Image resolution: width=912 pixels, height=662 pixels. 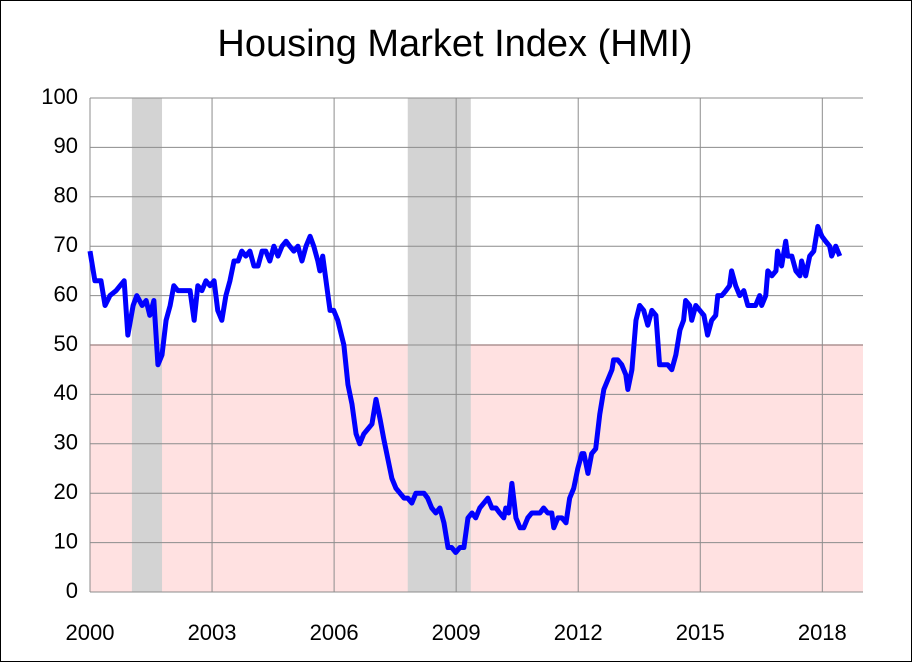 What do you see at coordinates (822, 632) in the screenshot?
I see `x-tick-label: 2018` at bounding box center [822, 632].